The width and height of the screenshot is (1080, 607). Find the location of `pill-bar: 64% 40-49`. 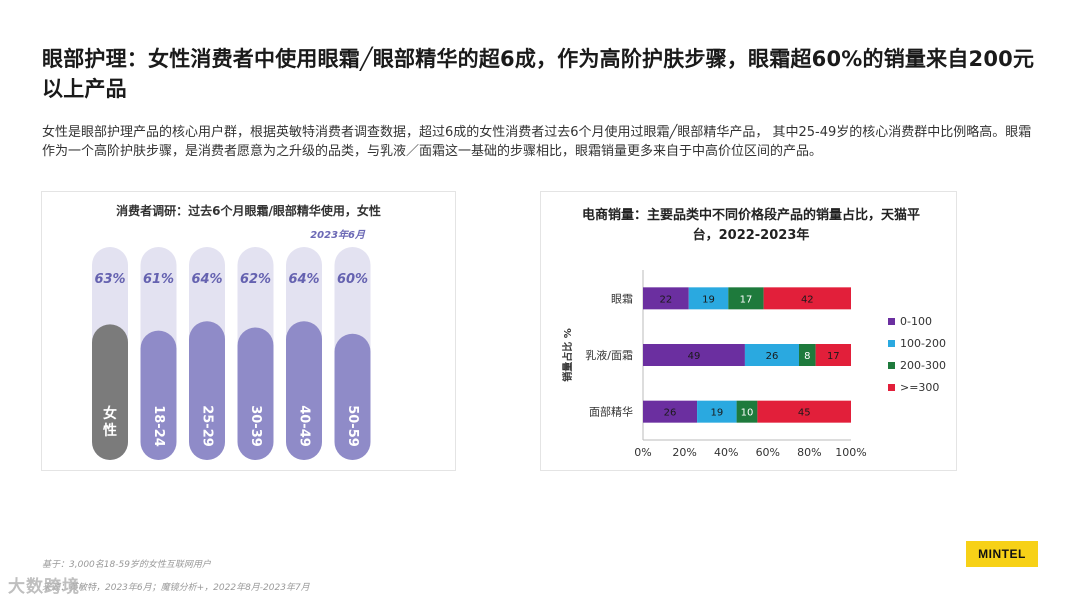

pill-bar: 64% 40-49 is located at coordinates (304, 353).